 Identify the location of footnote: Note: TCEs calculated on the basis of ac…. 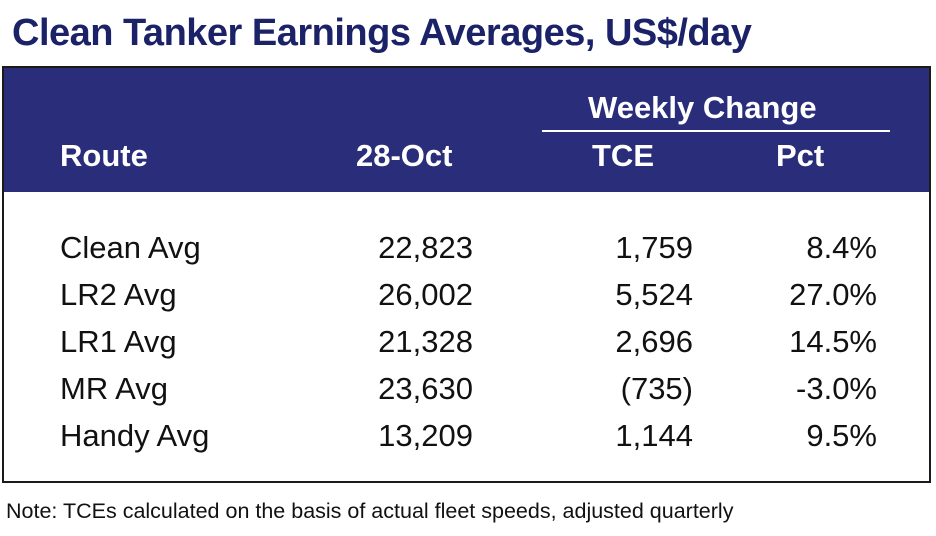
(370, 511).